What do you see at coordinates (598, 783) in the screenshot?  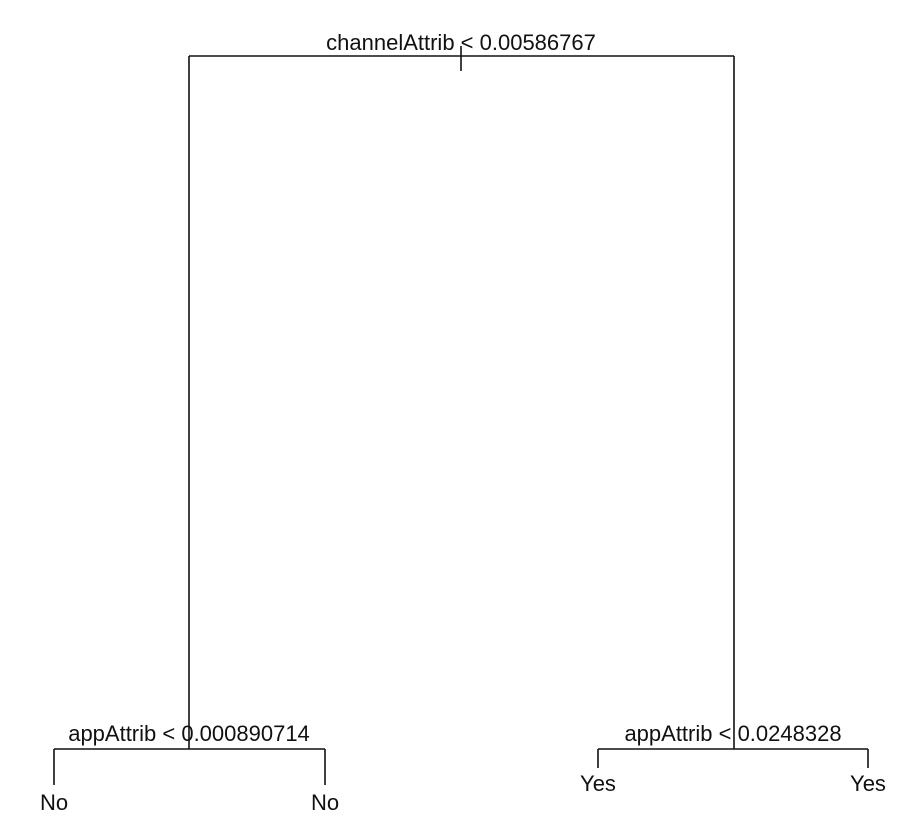 I see `leaf-yes-left: Yes` at bounding box center [598, 783].